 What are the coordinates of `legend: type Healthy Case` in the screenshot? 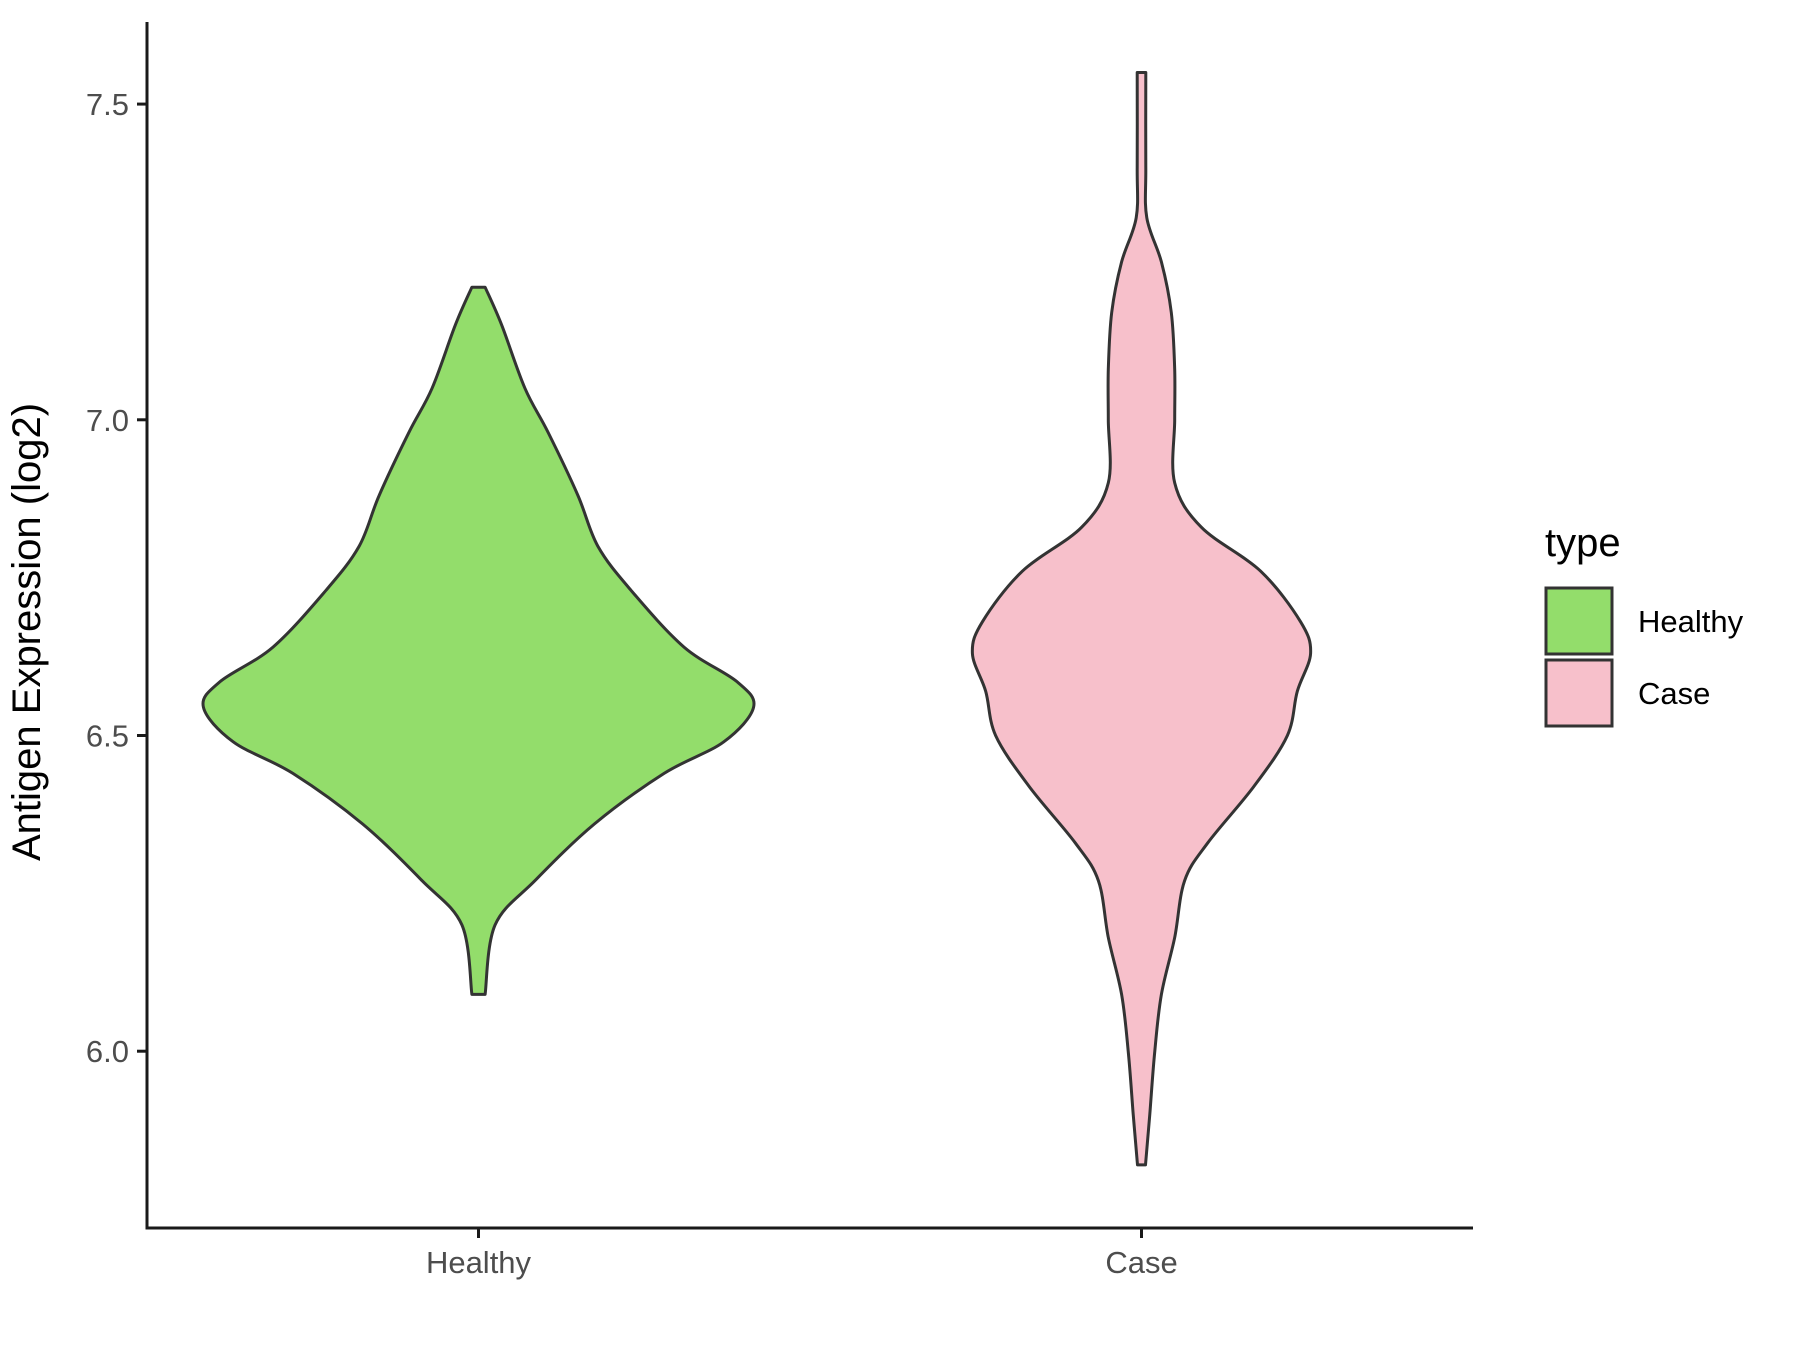 It's located at (1644, 624).